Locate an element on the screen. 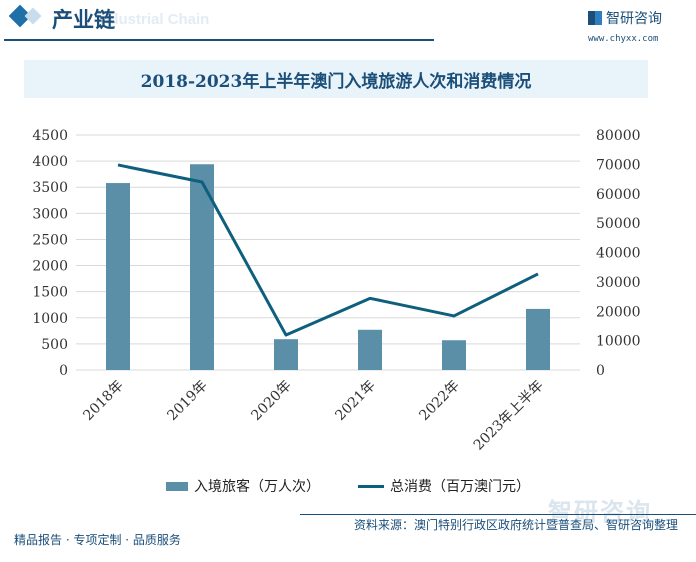 This screenshot has width=696, height=562. legend-label: 入境旅客（万人次） is located at coordinates (257, 487).